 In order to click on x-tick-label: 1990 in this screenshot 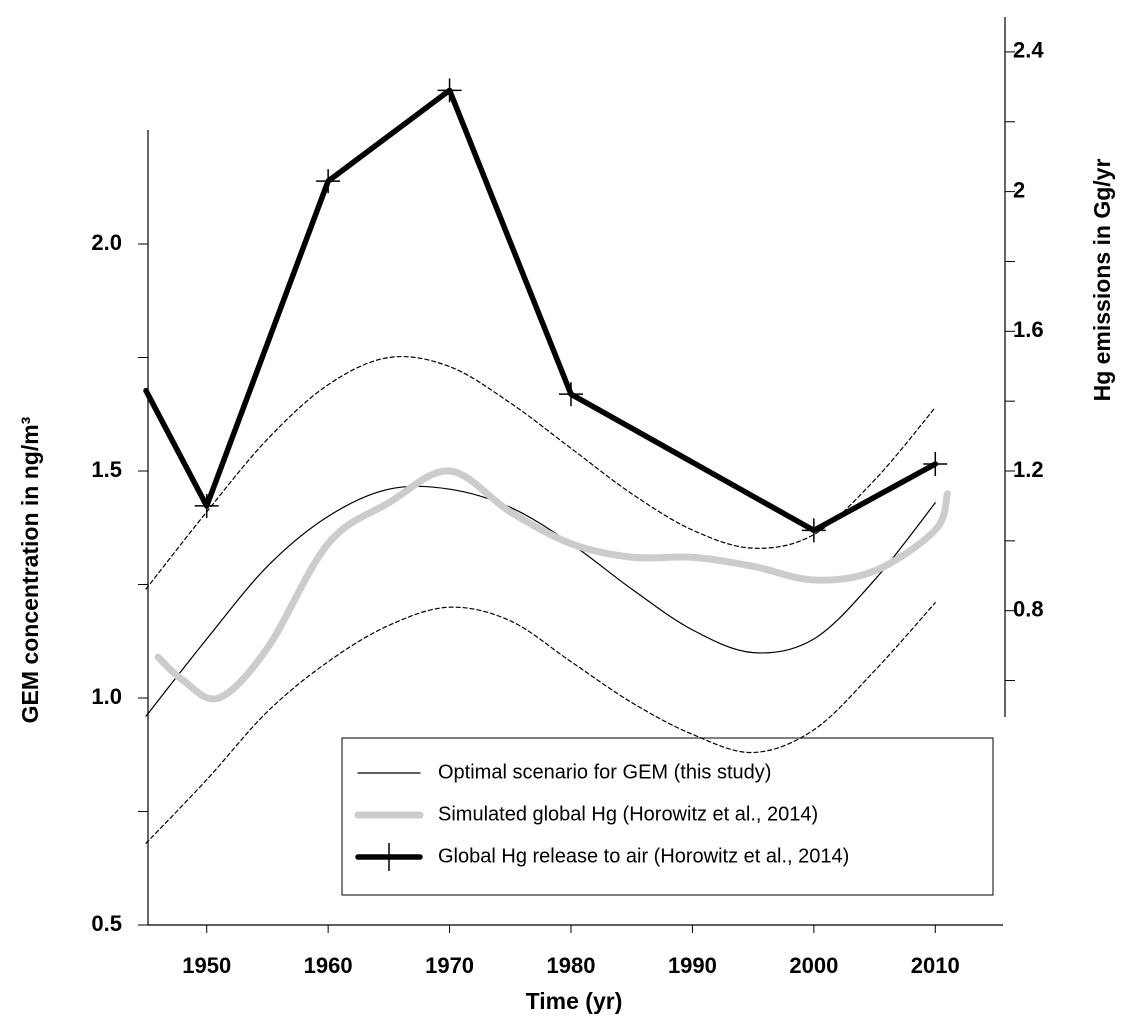, I will do `click(692, 965)`.